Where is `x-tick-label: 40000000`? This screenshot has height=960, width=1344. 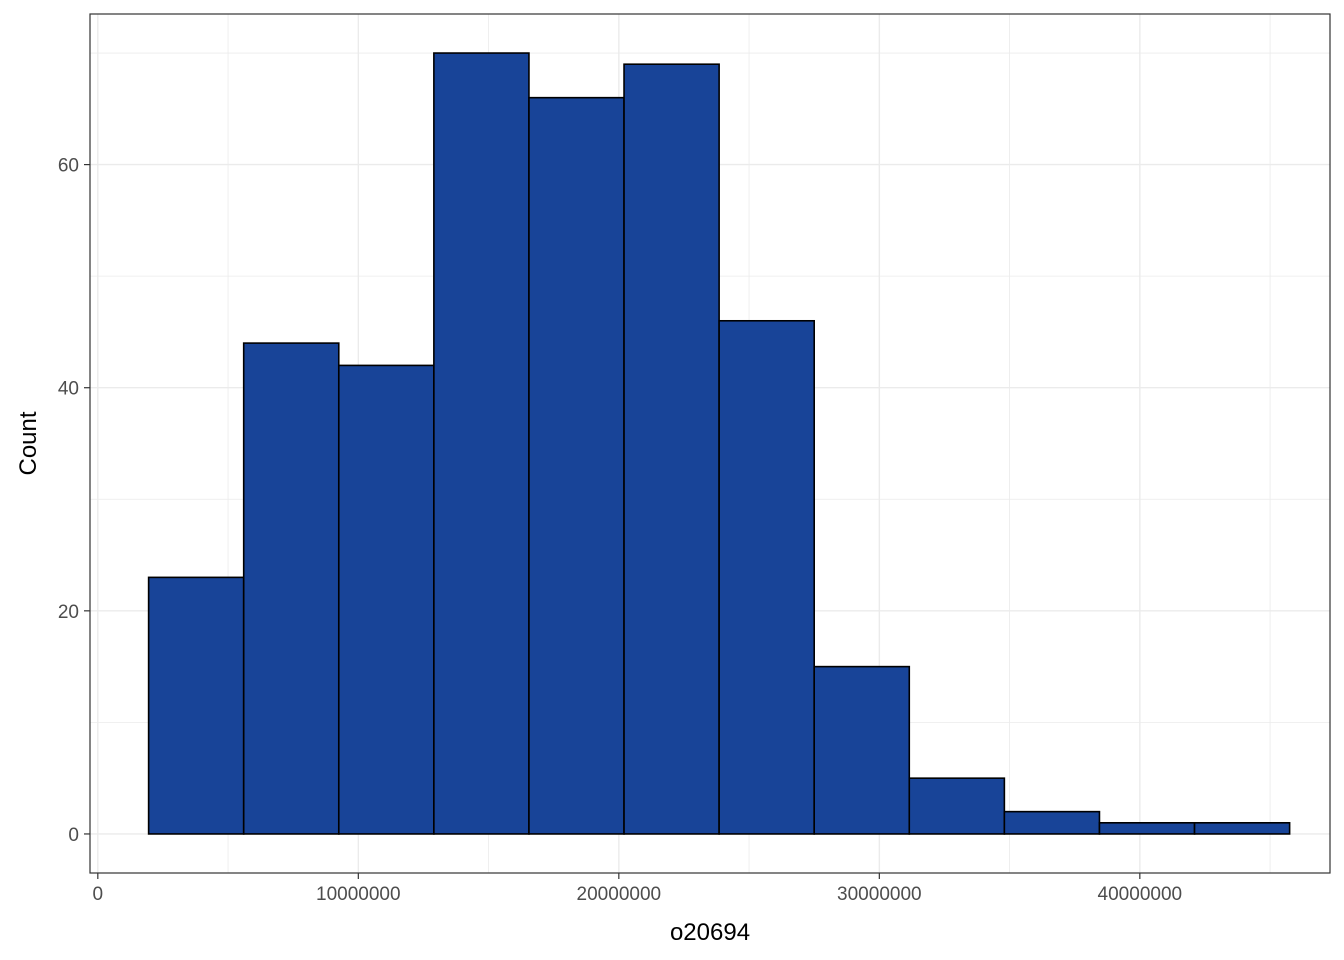
x-tick-label: 40000000 is located at coordinates (1140, 894).